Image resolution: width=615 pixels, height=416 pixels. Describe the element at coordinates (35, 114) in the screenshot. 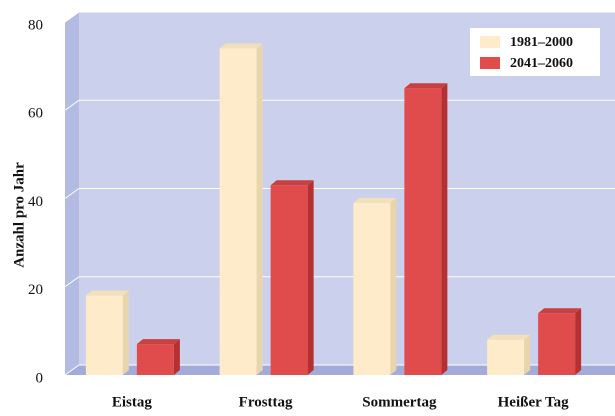

I see `y-tick-label: 60` at that location.